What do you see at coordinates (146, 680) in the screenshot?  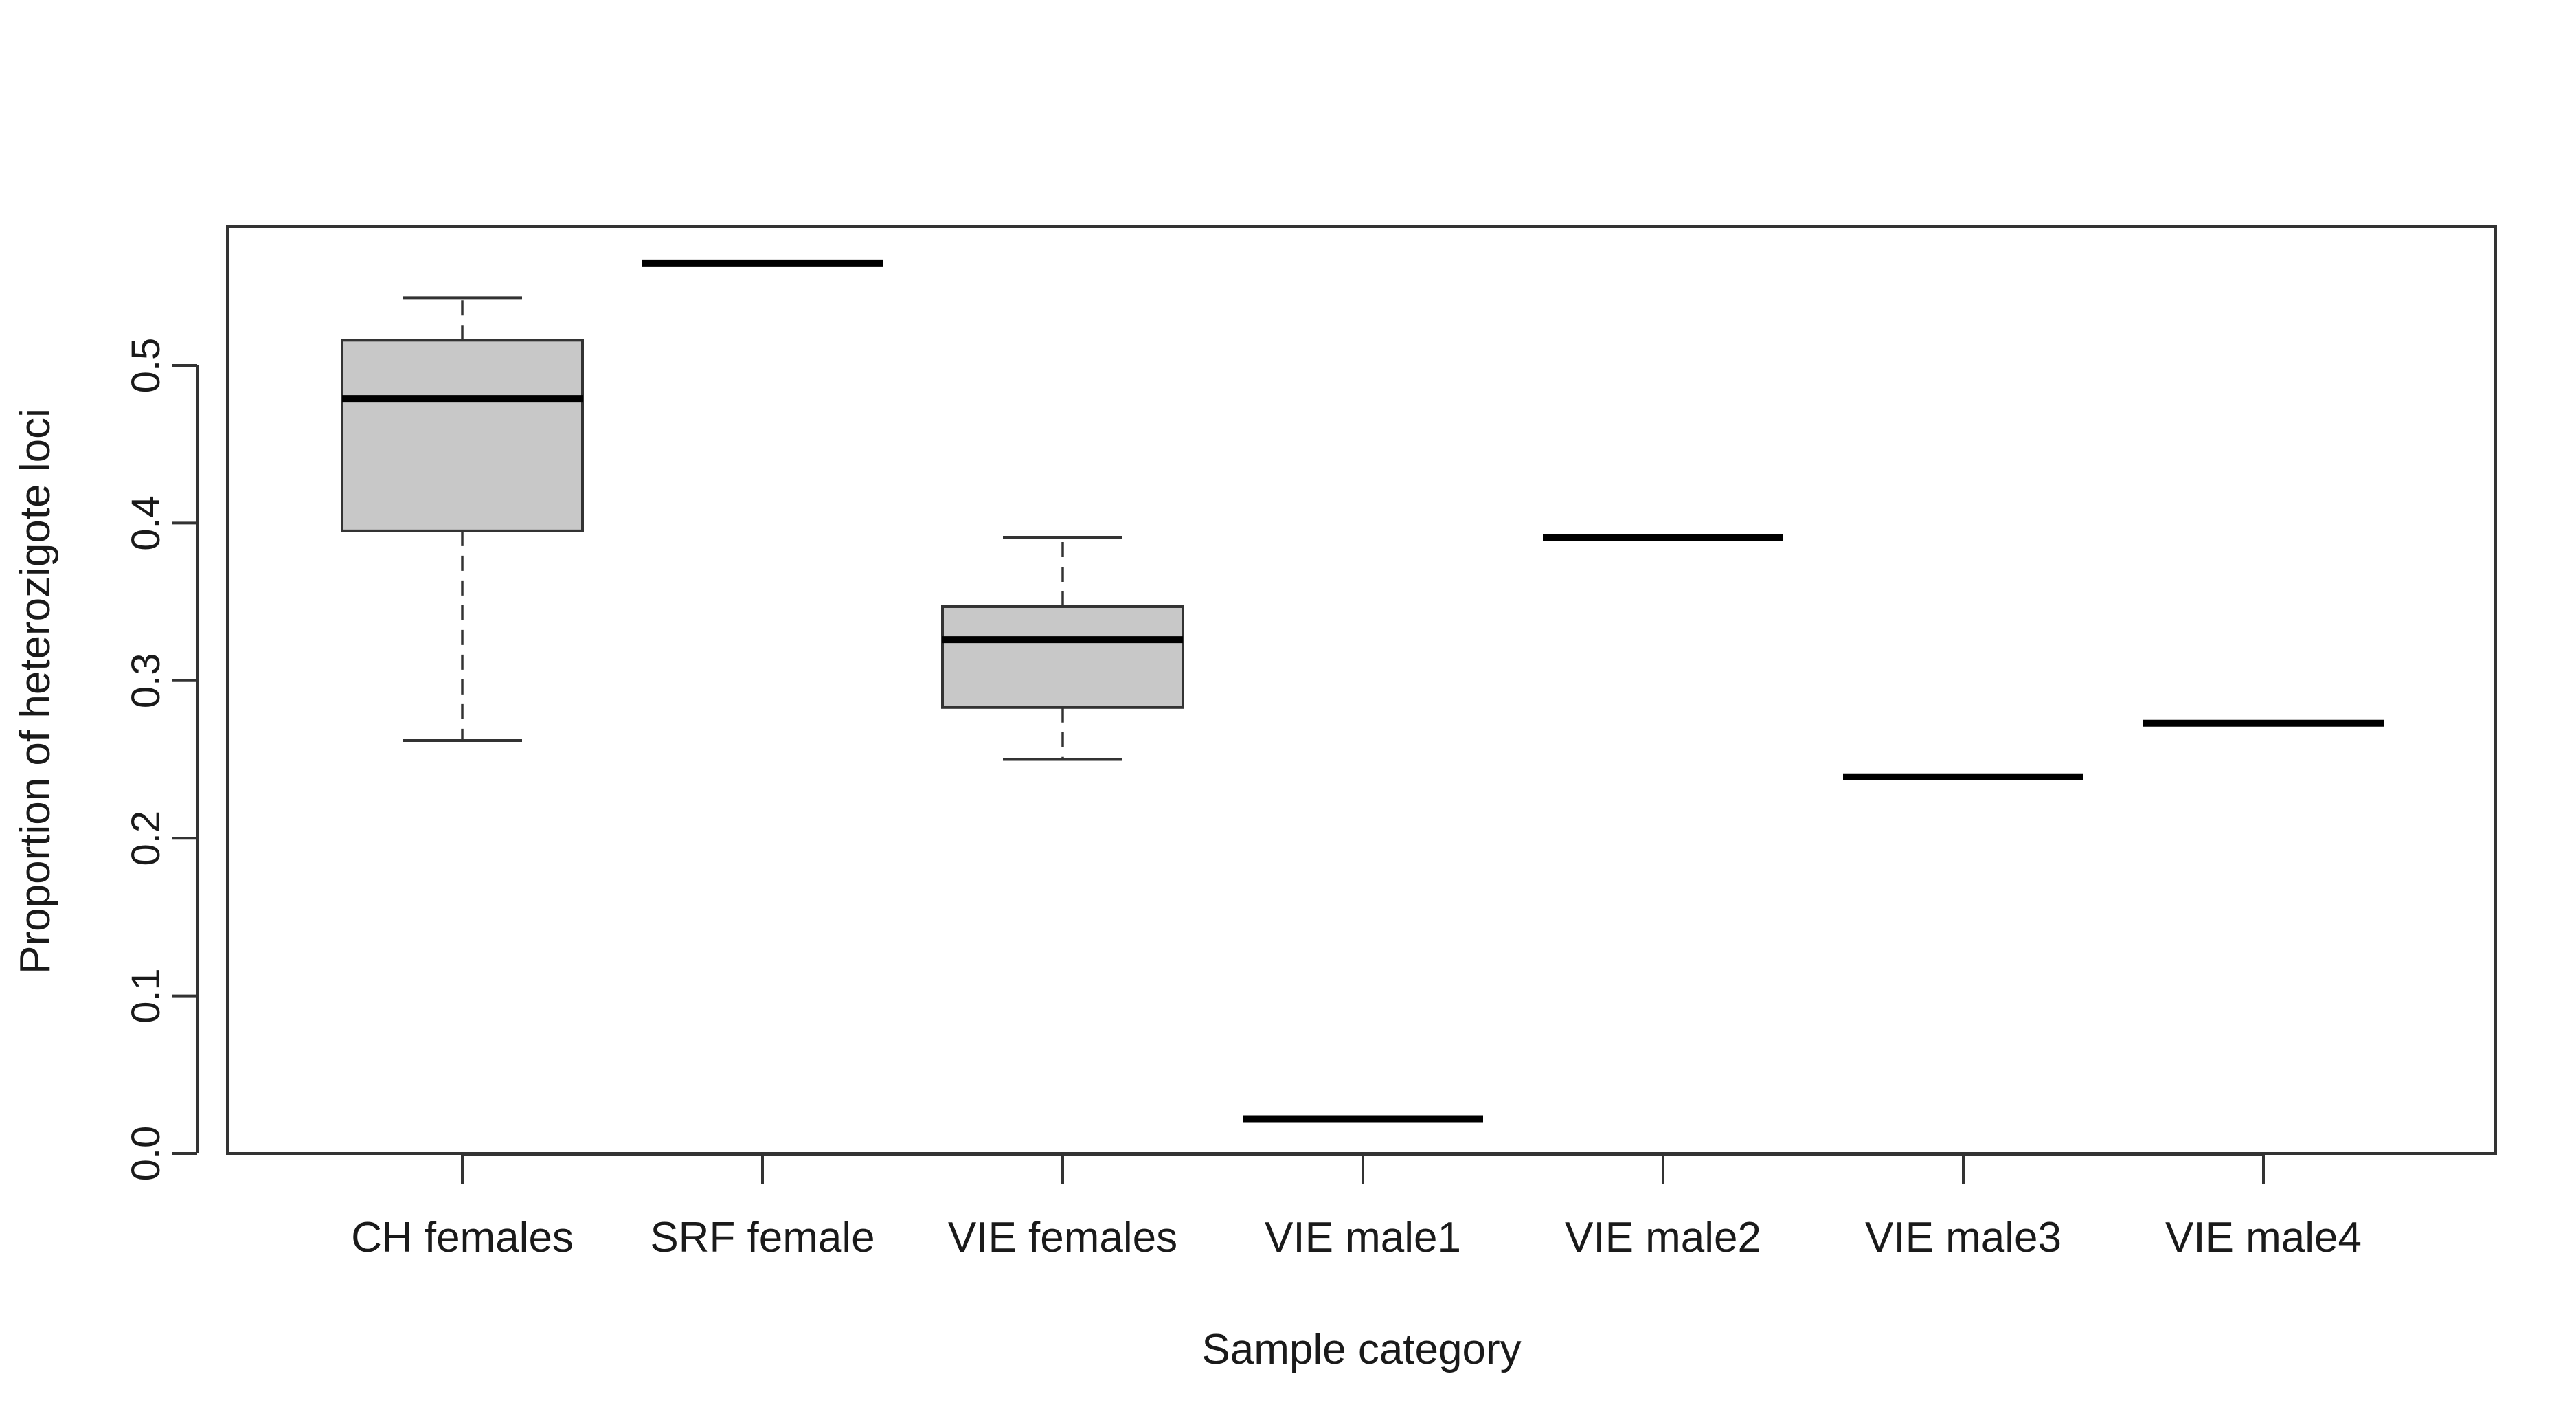 I see `y-tick-label: 0.3` at bounding box center [146, 680].